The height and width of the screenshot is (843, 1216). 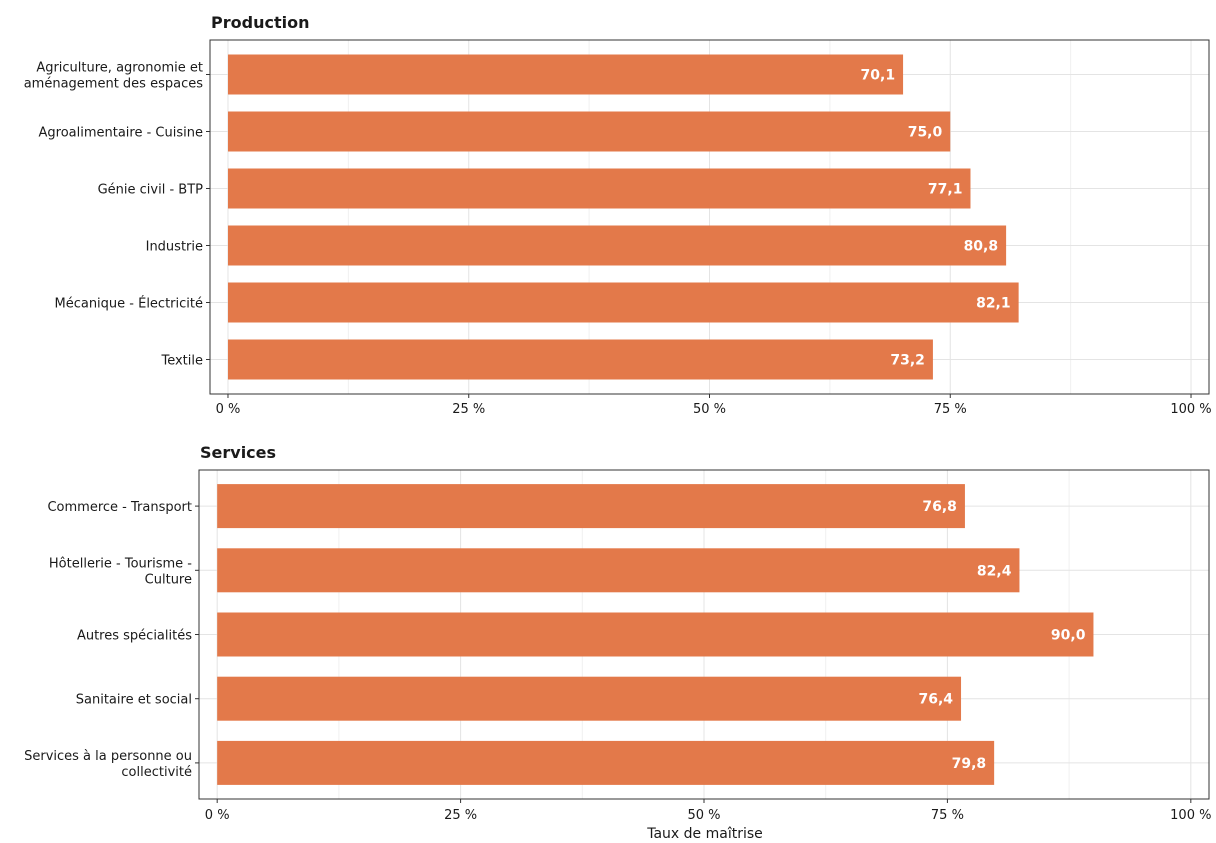 I want to click on category-label-line: Sanitaire et social, so click(x=134, y=700).